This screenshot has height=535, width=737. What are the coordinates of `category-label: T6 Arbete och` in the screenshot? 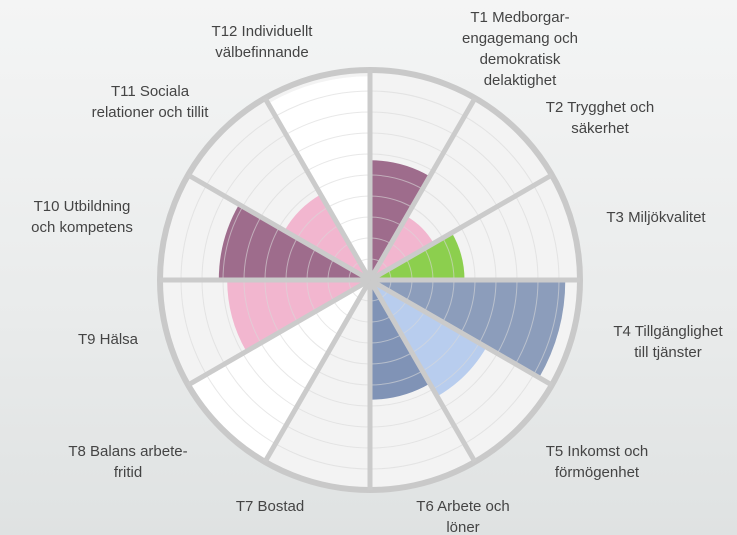 It's located at (462, 506).